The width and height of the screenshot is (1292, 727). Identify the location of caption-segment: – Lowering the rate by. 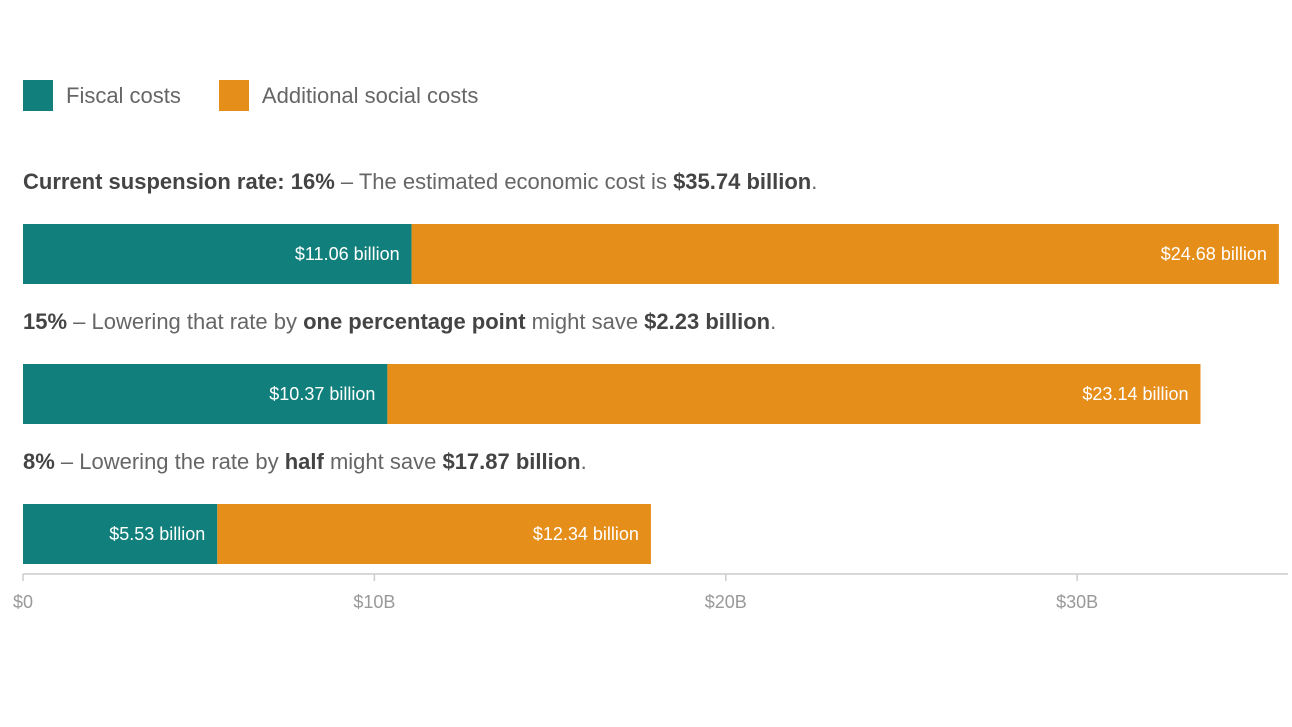
(169, 461).